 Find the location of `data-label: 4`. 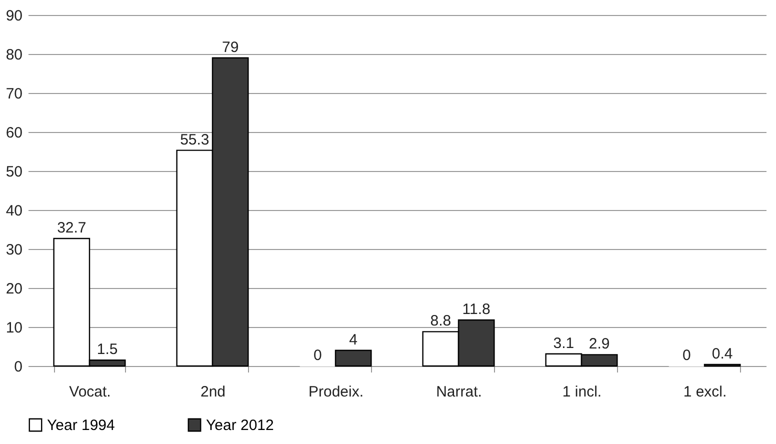

data-label: 4 is located at coordinates (353, 339).